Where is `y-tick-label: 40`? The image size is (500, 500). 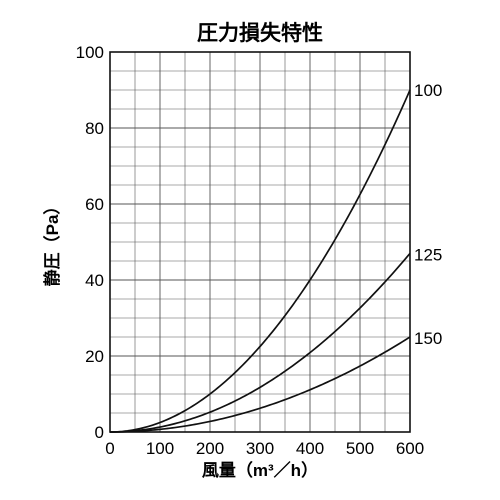
y-tick-label: 40 is located at coordinates (94, 280).